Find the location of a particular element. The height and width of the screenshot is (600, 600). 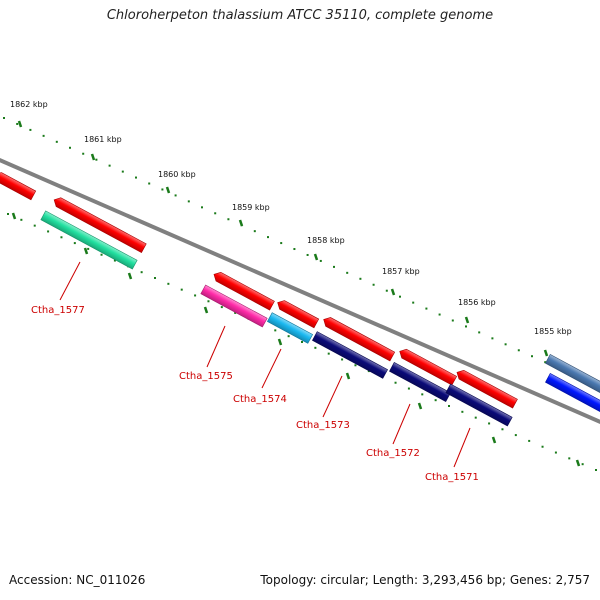

tick-label: 1859 kbp is located at coordinates (251, 207).